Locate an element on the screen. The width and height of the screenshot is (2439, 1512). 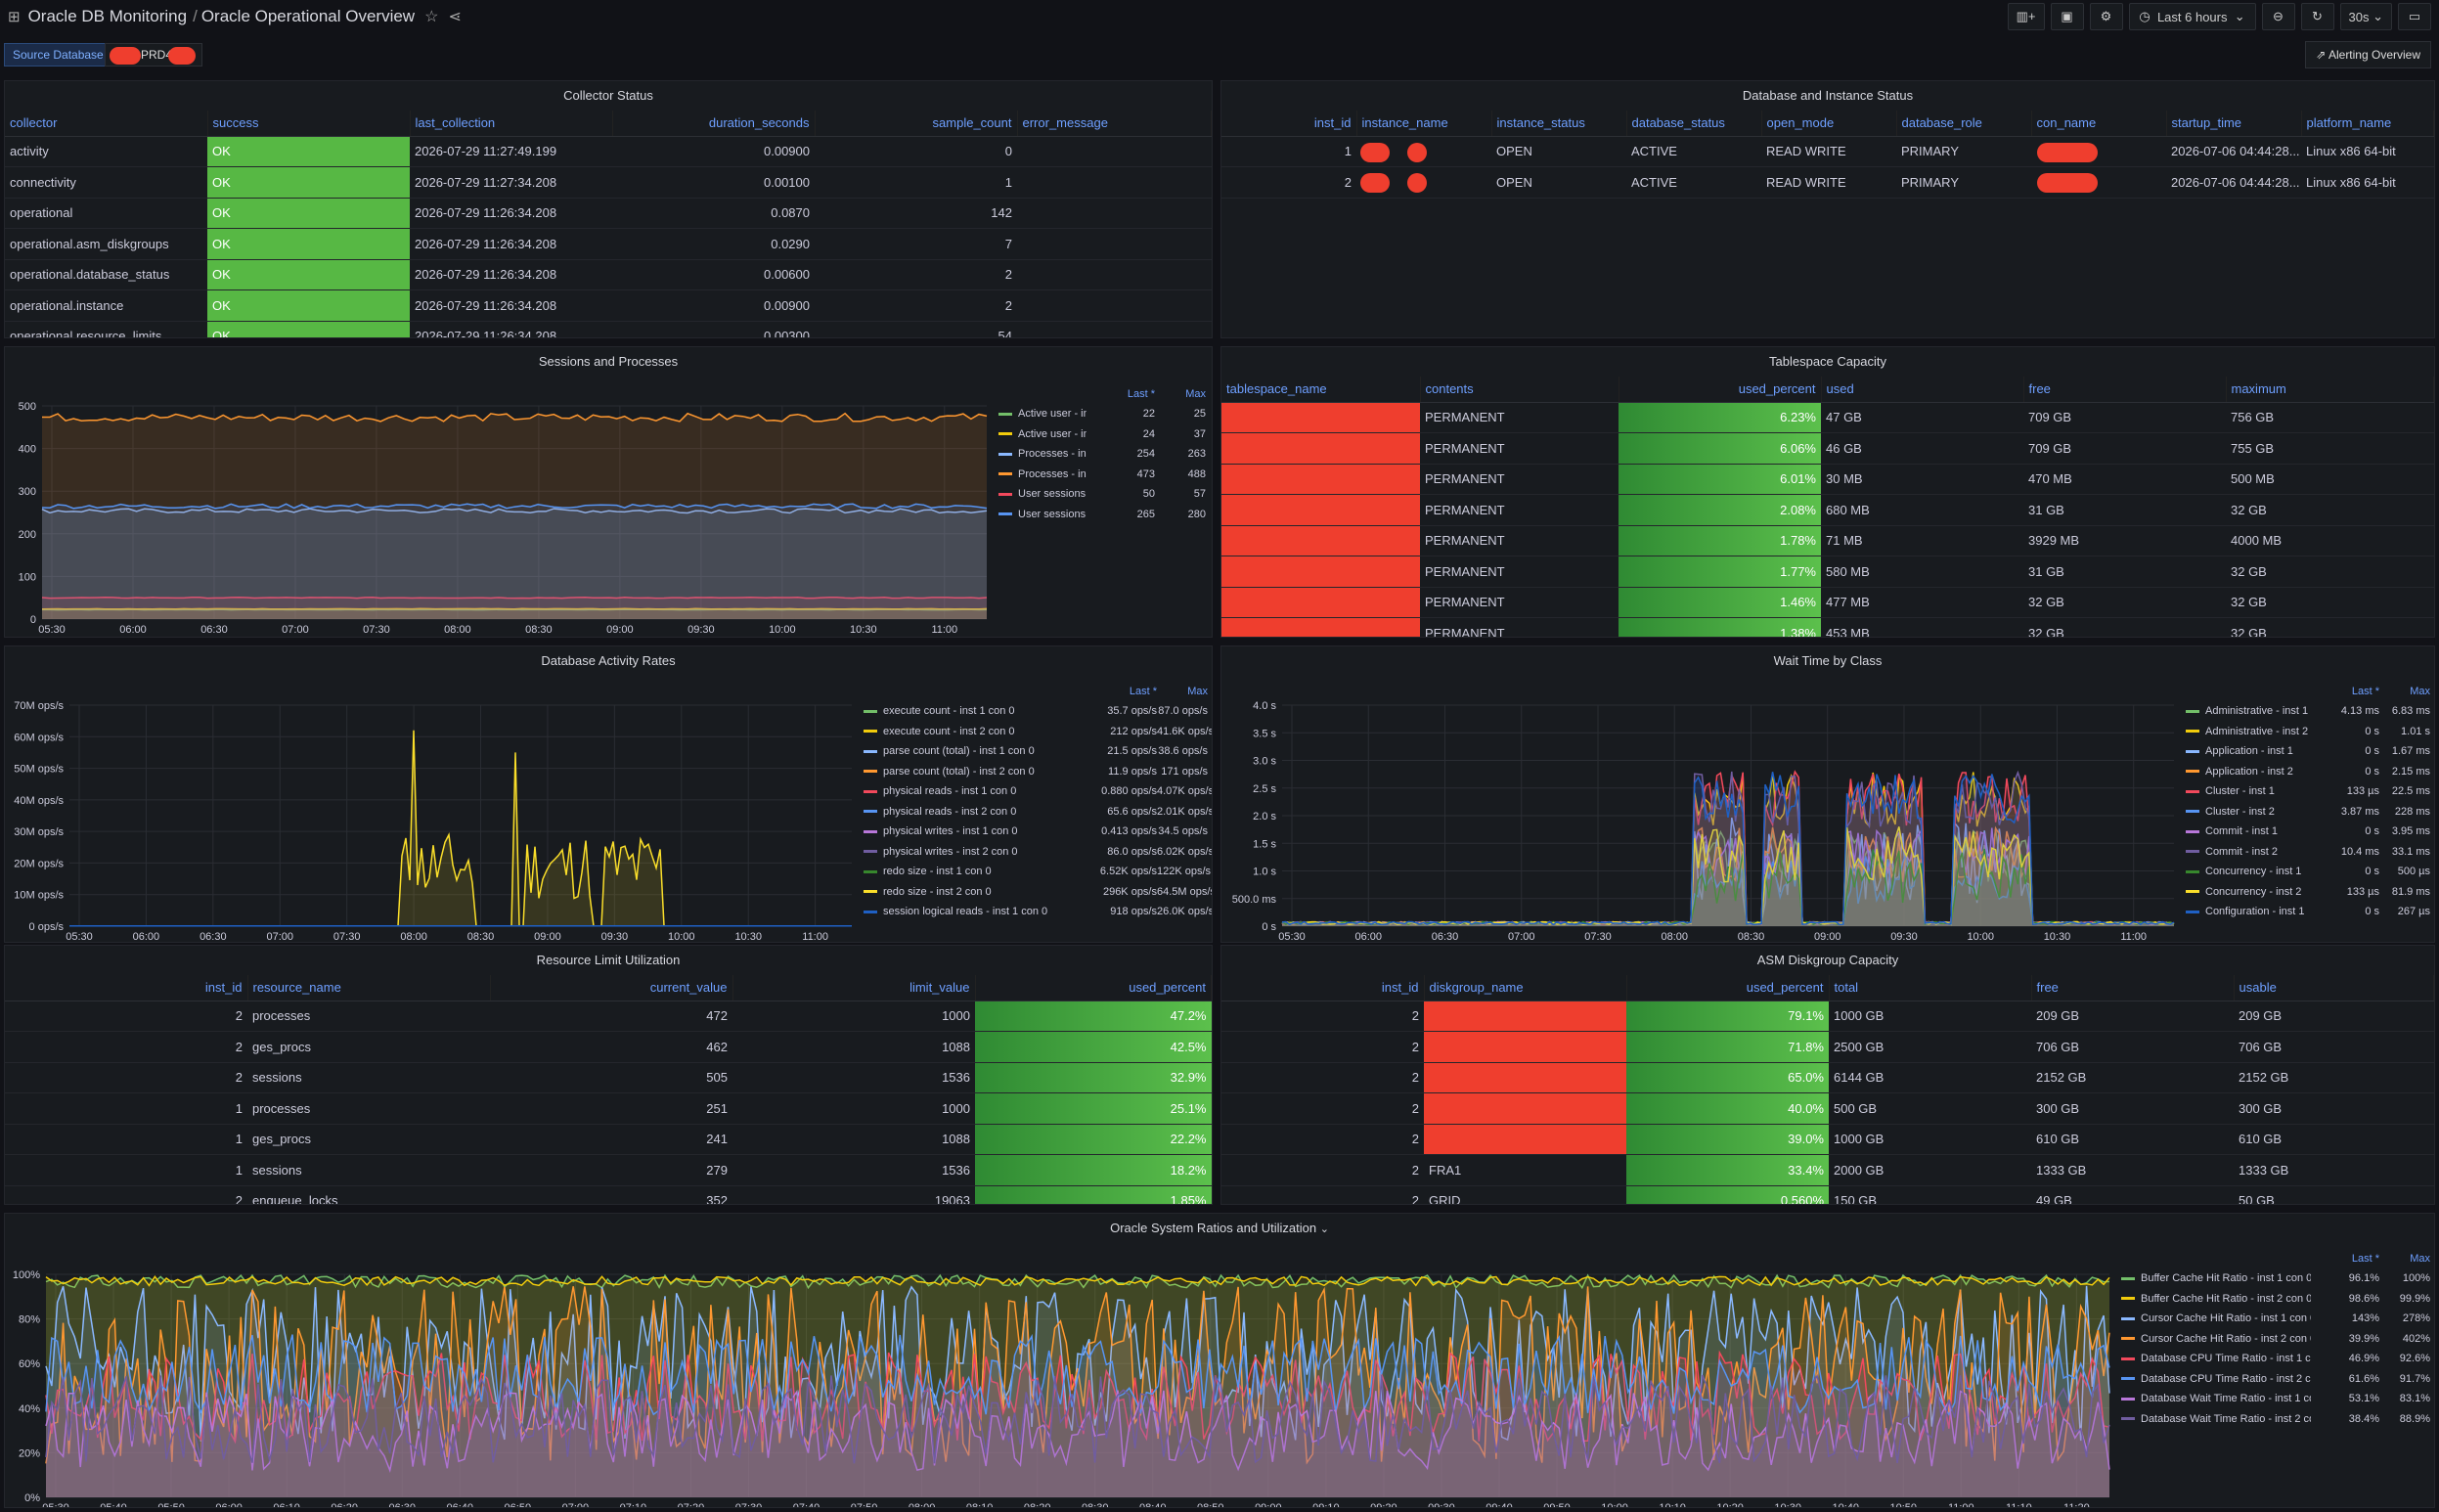
share-icon: ⋖ is located at coordinates (455, 17).